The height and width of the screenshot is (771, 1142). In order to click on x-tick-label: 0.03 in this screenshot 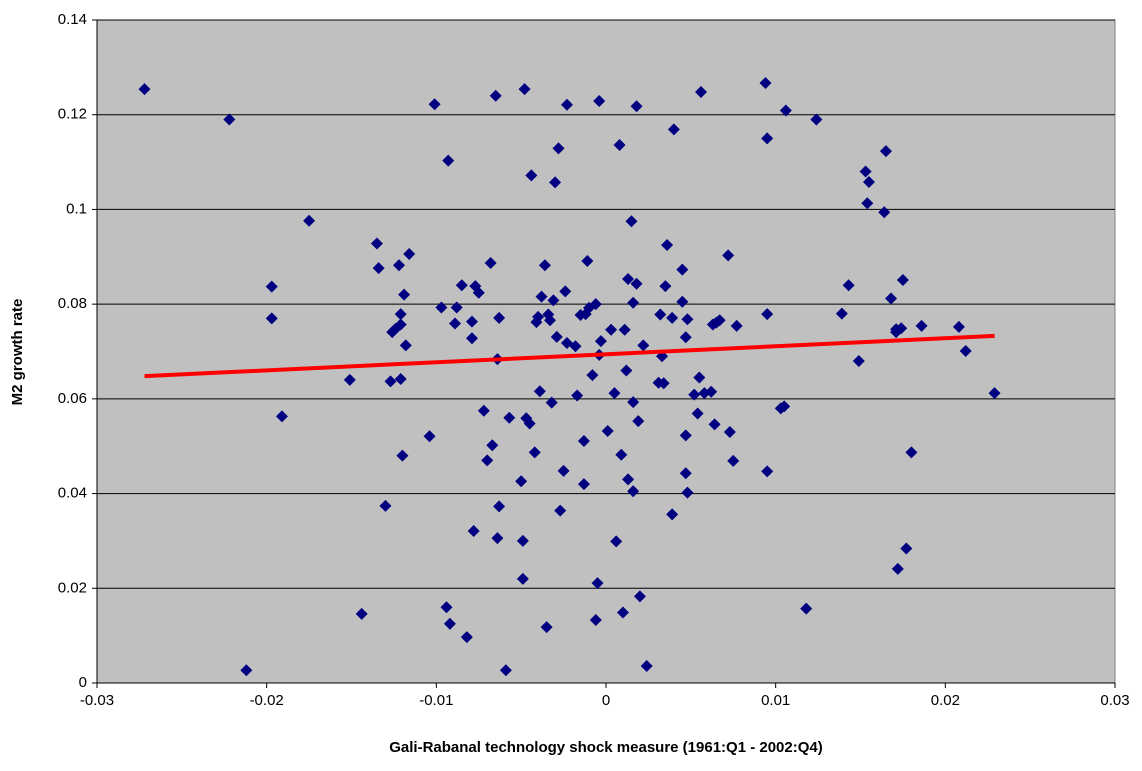, I will do `click(1114, 700)`.